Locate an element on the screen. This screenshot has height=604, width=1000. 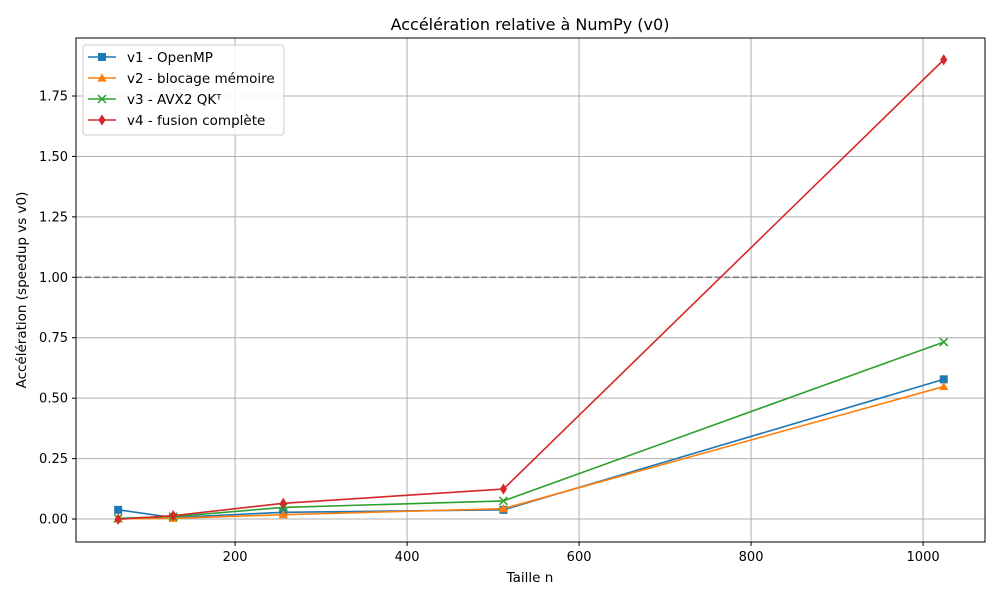
legend-item: v2 - blocage mémoire is located at coordinates (181, 79).